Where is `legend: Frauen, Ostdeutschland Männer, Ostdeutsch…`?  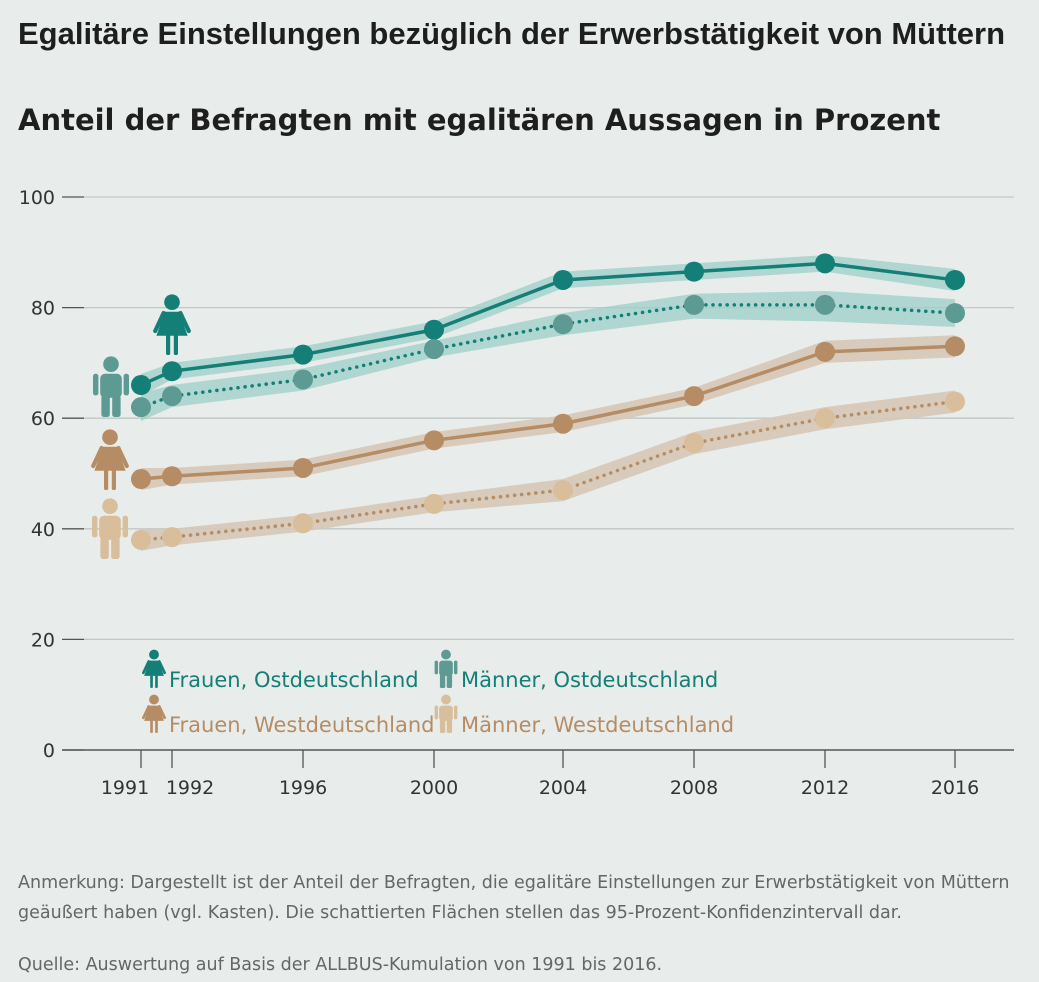 legend: Frauen, Ostdeutschland Männer, Ostdeutsch… is located at coordinates (438, 693).